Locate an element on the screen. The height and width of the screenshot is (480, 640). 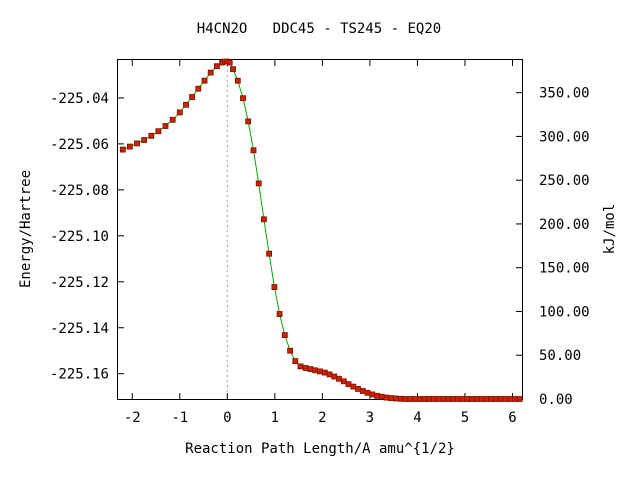
x-tick-label: 5 is located at coordinates (465, 418).